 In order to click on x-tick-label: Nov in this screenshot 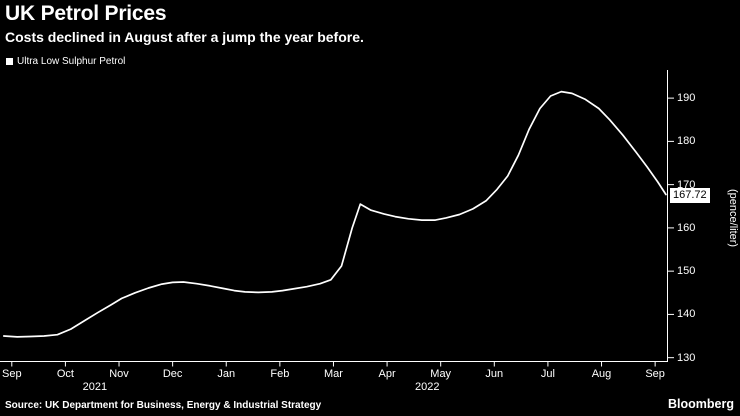, I will do `click(119, 374)`.